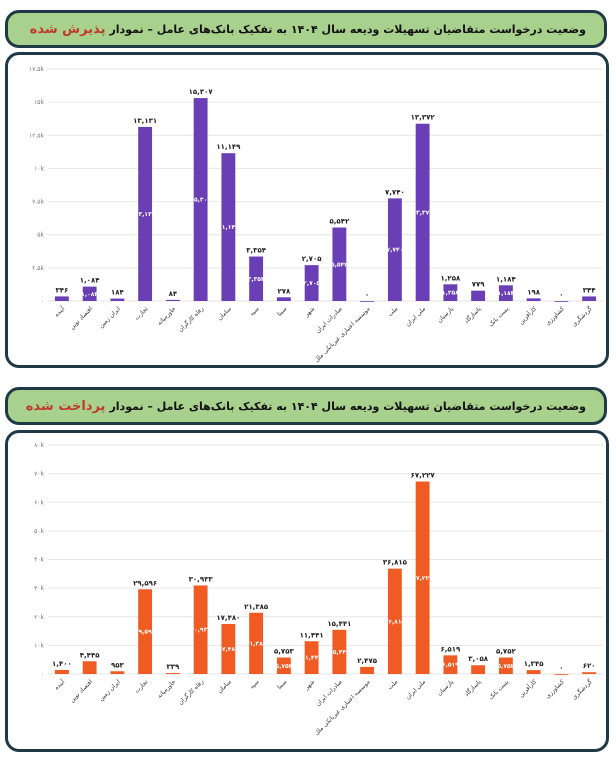 This screenshot has width=616, height=757. I want to click on data-label: ۳۶,۸۱۵, so click(395, 563).